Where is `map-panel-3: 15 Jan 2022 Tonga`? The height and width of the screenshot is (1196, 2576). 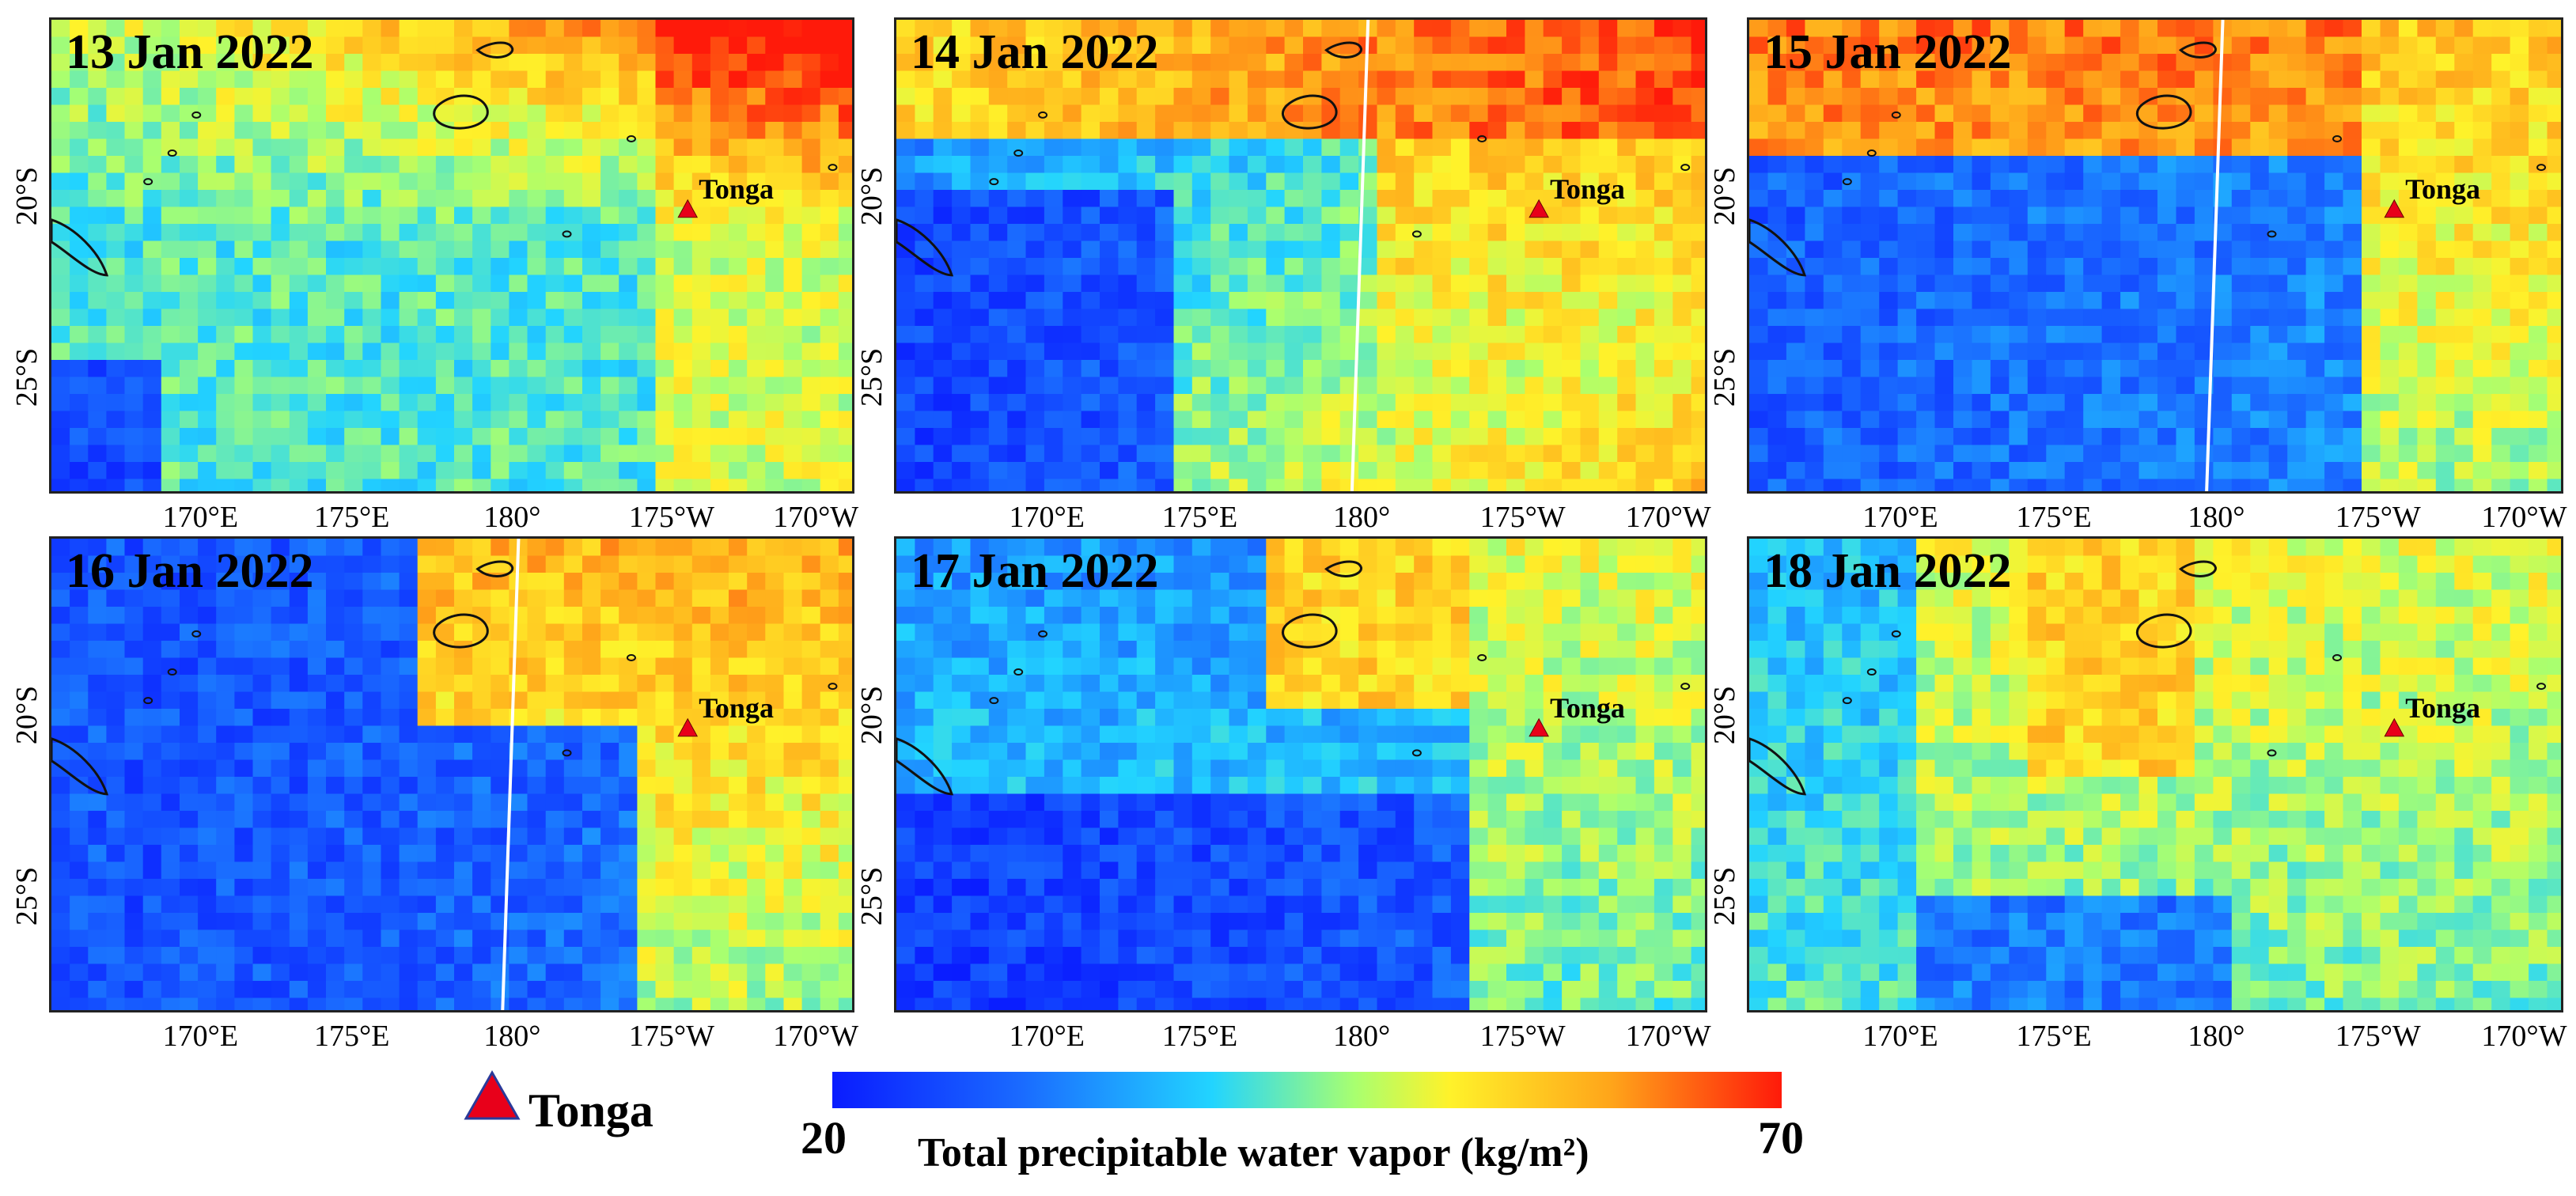
map-panel-3: 15 Jan 2022 Tonga is located at coordinates (2155, 256).